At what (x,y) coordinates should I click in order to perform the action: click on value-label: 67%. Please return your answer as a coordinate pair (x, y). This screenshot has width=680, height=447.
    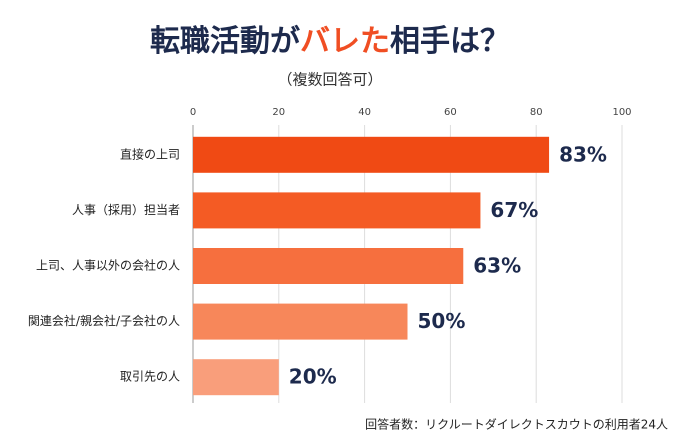
    Looking at the image, I should click on (514, 210).